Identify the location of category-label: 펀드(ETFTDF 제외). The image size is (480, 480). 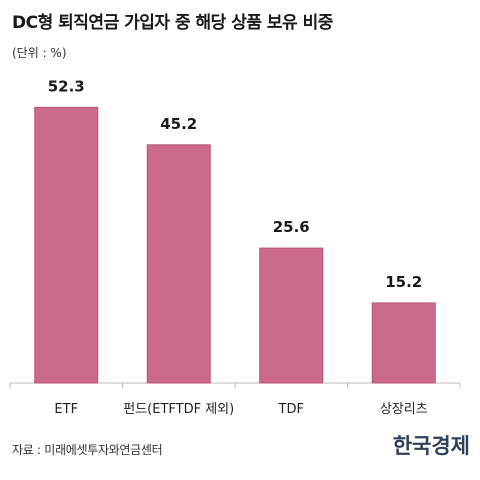
(178, 409).